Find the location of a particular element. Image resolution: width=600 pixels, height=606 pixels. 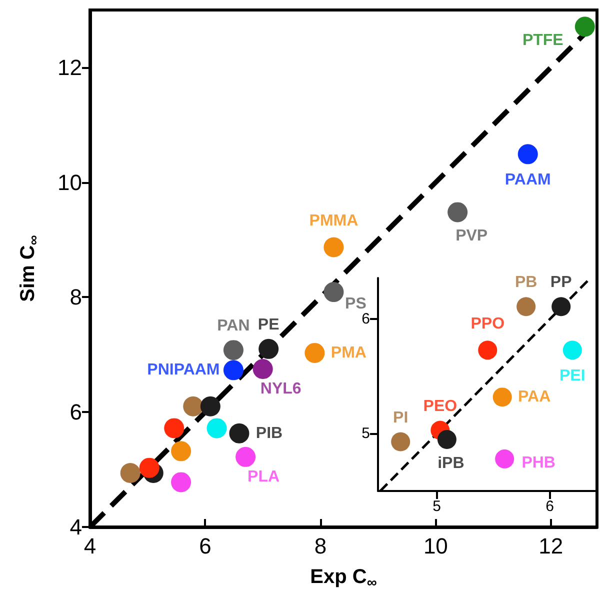

annotation: PPO is located at coordinates (487, 324).